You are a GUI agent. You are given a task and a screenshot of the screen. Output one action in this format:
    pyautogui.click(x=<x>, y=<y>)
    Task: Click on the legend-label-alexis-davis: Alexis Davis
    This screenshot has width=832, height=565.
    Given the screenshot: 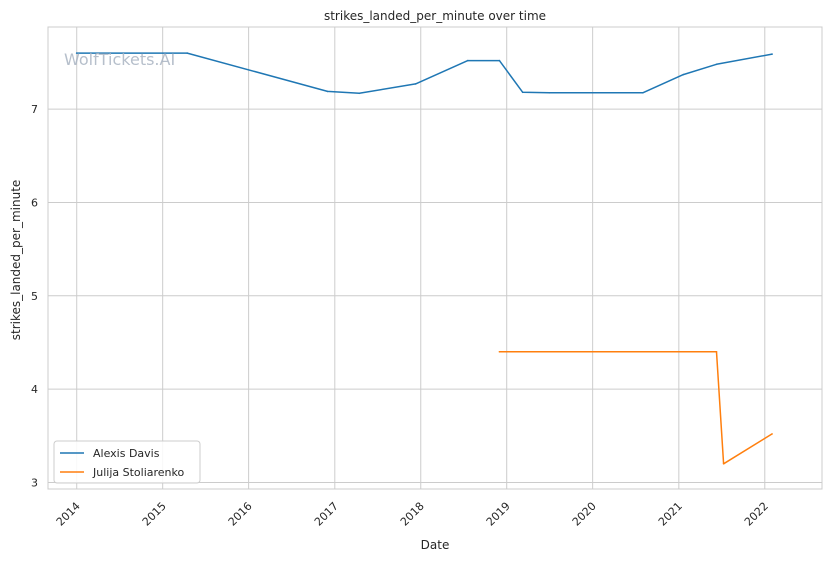 What is the action you would take?
    pyautogui.click(x=126, y=453)
    